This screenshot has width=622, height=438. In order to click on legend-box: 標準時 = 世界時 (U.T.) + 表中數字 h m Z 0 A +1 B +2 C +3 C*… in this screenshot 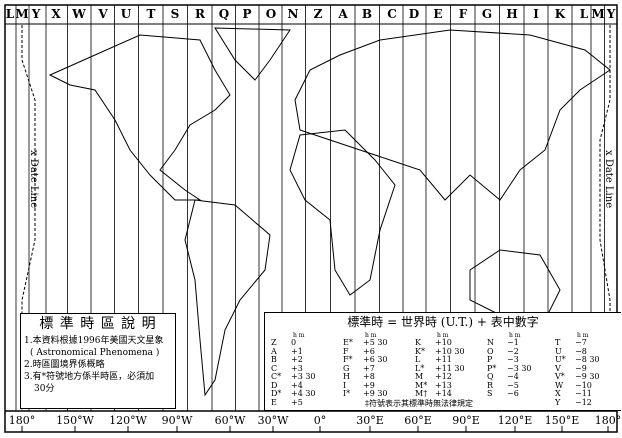, I will do `click(442, 361)`.